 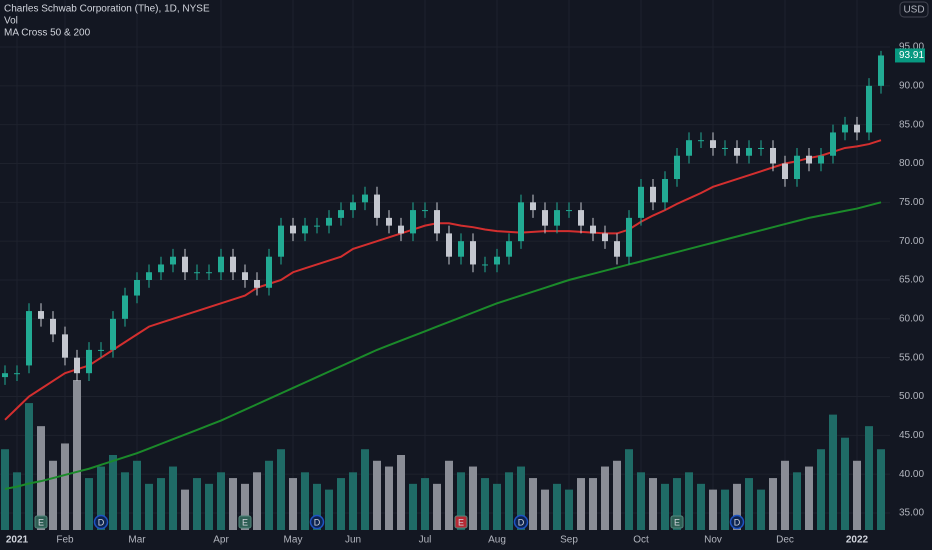 What do you see at coordinates (713, 540) in the screenshot?
I see `x-tick-label: Nov` at bounding box center [713, 540].